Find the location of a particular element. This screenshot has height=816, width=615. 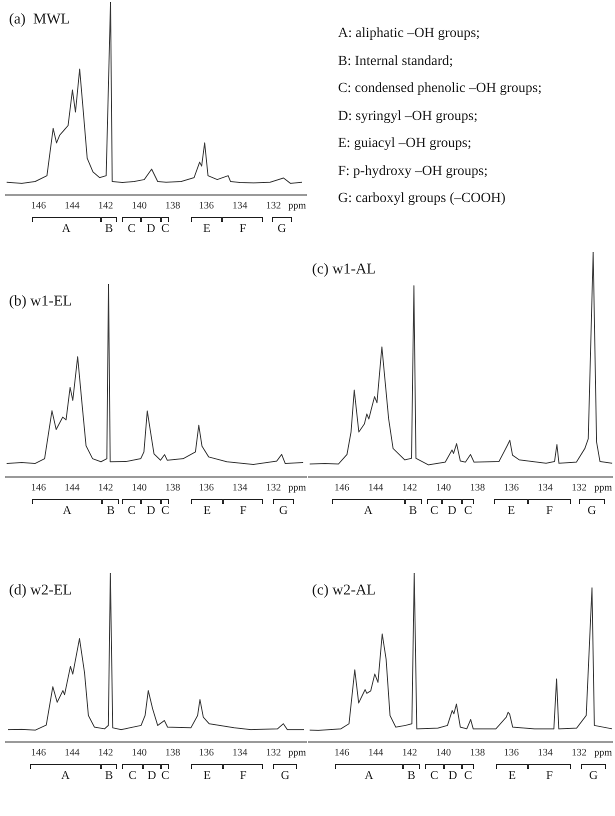

text: (b) w1-EL is located at coordinates (40, 301).